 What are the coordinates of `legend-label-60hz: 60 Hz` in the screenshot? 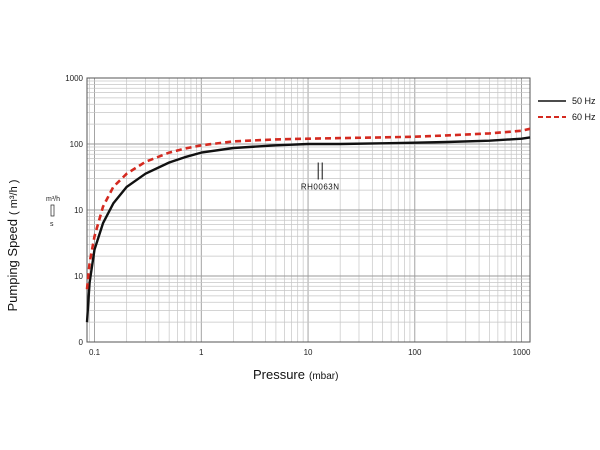 It's located at (584, 117).